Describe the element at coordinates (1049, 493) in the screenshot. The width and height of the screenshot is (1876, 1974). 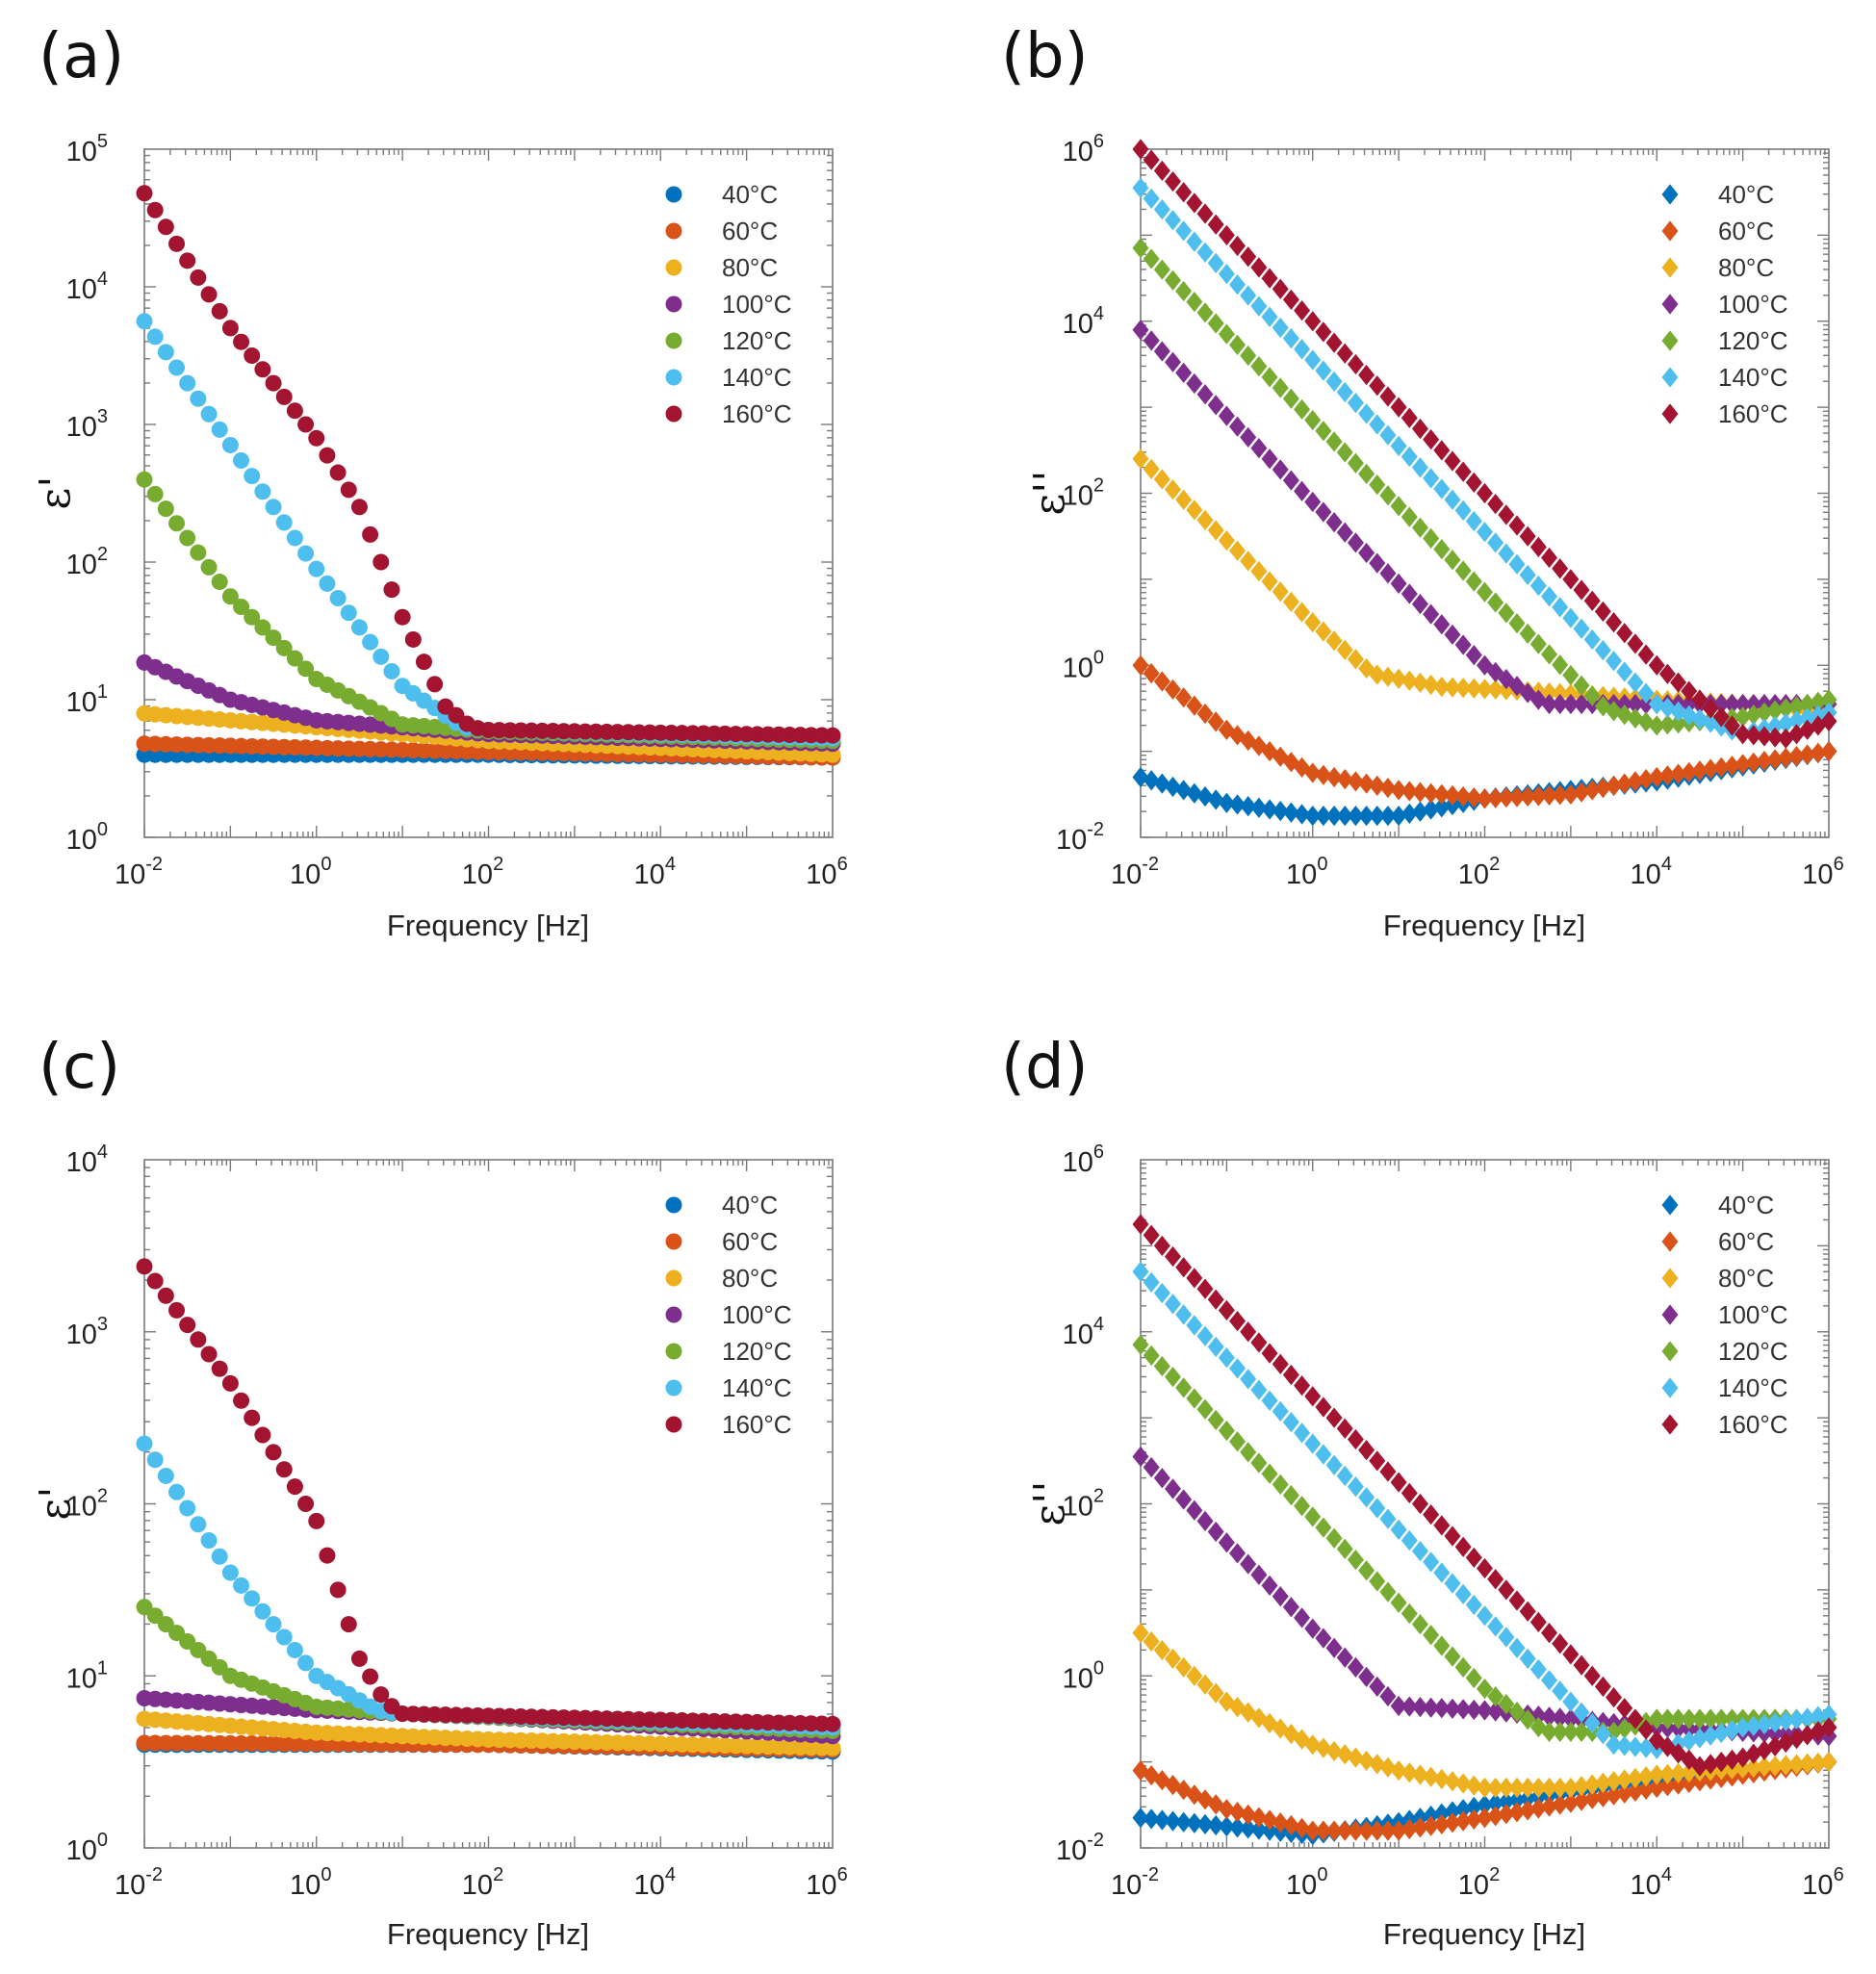
I see `y-axis-label: ε''` at that location.